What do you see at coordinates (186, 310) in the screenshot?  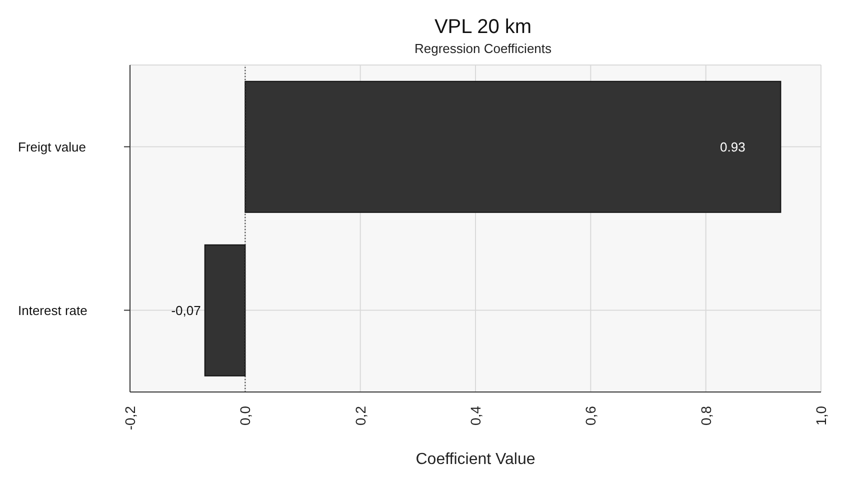 I see `data-label: -0,07` at bounding box center [186, 310].